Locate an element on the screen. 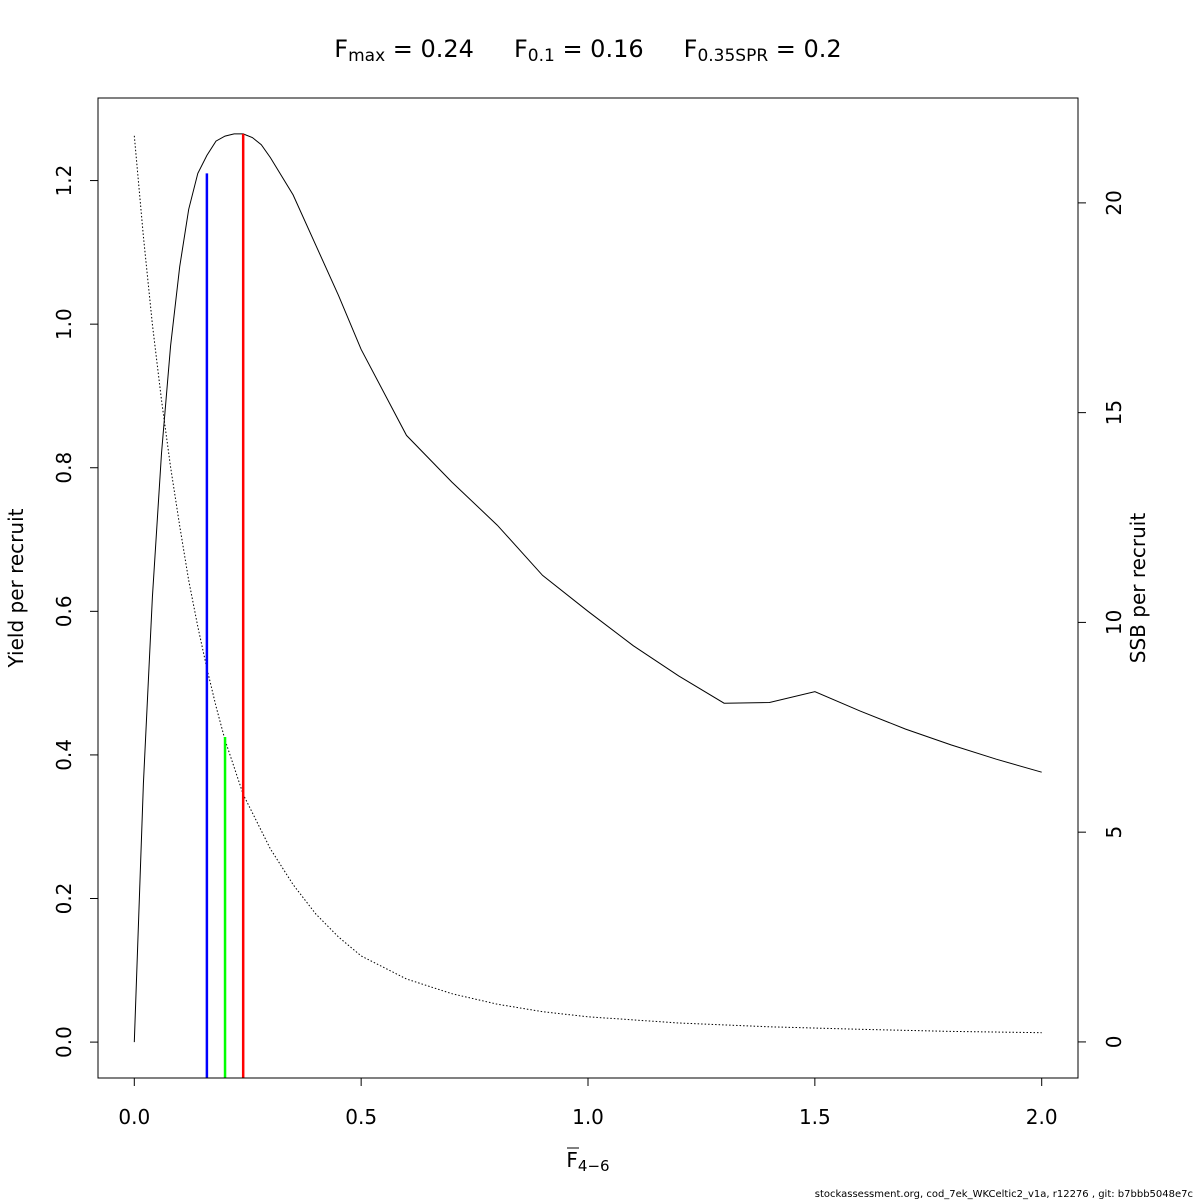 The image size is (1200, 1200). y-tick-label: 1.2 is located at coordinates (64, 181).